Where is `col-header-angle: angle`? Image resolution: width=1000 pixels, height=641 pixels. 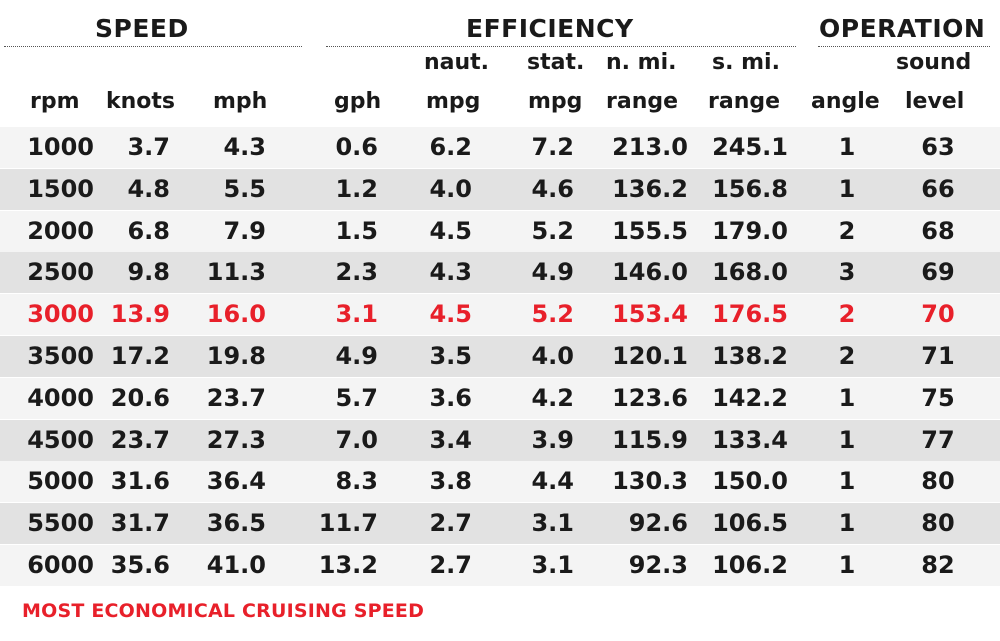
col-header-angle: angle is located at coordinates (845, 101).